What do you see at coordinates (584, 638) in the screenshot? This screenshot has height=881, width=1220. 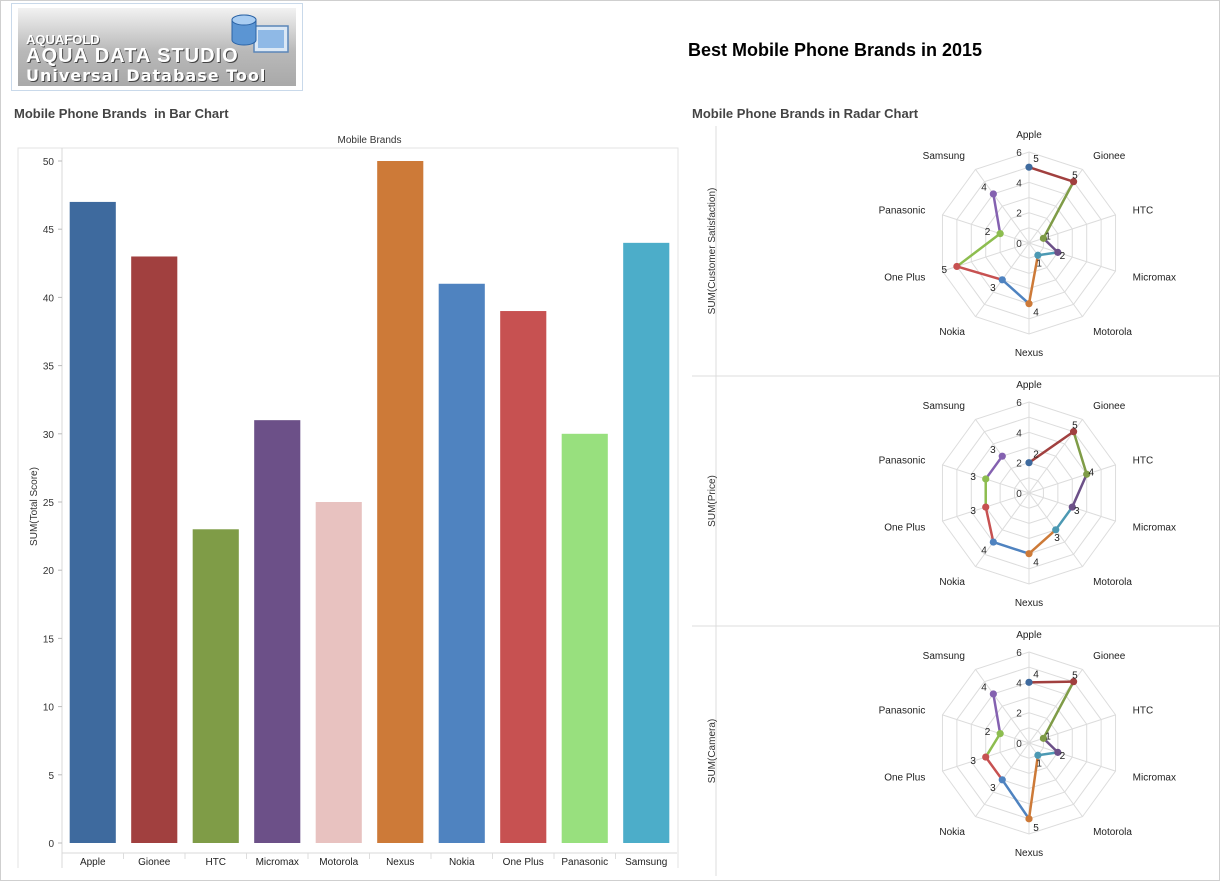 I see `bar-panasonic` at bounding box center [584, 638].